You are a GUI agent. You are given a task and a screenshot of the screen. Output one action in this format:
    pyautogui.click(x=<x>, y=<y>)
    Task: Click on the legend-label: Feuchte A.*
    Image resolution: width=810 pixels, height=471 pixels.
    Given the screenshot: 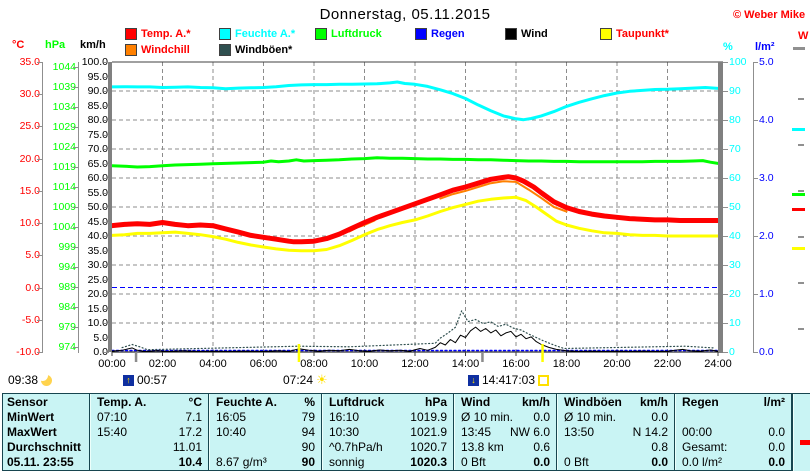 What is the action you would take?
    pyautogui.click(x=265, y=34)
    